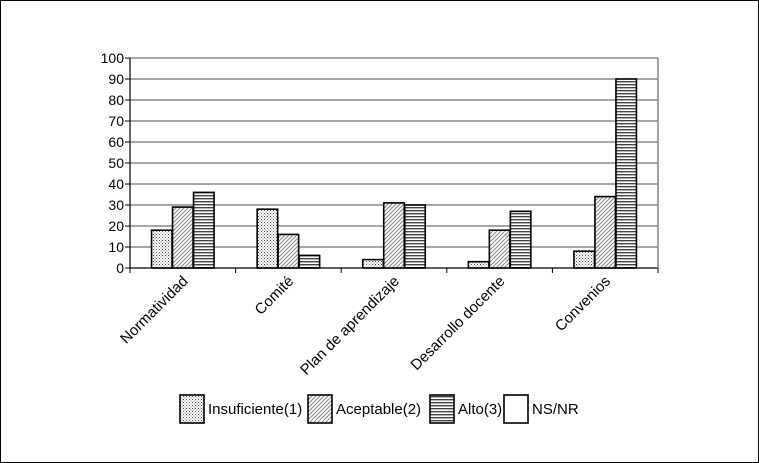 The width and height of the screenshot is (759, 463). What do you see at coordinates (116, 247) in the screenshot?
I see `y-tick-label: 10` at bounding box center [116, 247].